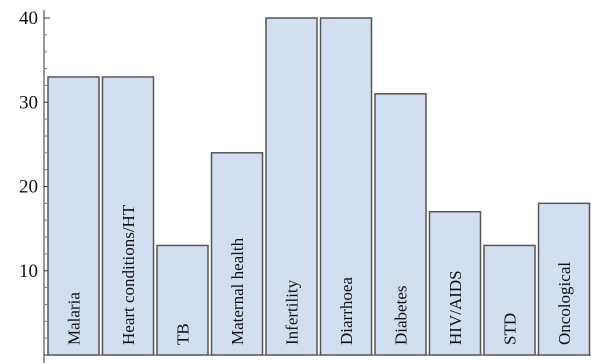  Describe the element at coordinates (564, 303) in the screenshot. I see `category-label: Oncological` at that location.